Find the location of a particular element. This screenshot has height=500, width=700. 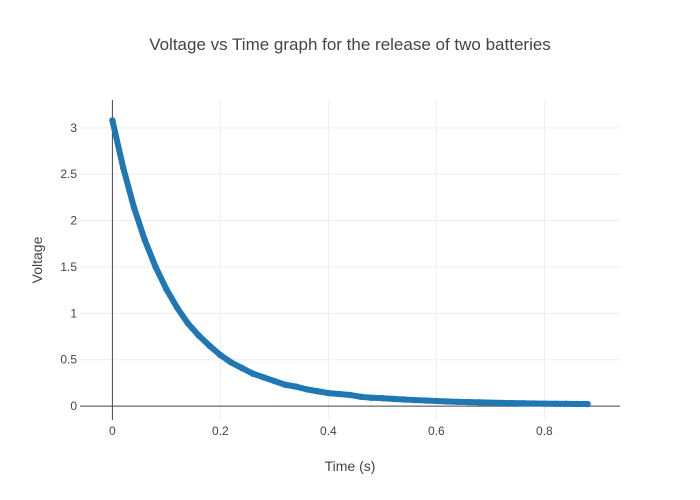

y-tick-label: 1 is located at coordinates (73, 313).